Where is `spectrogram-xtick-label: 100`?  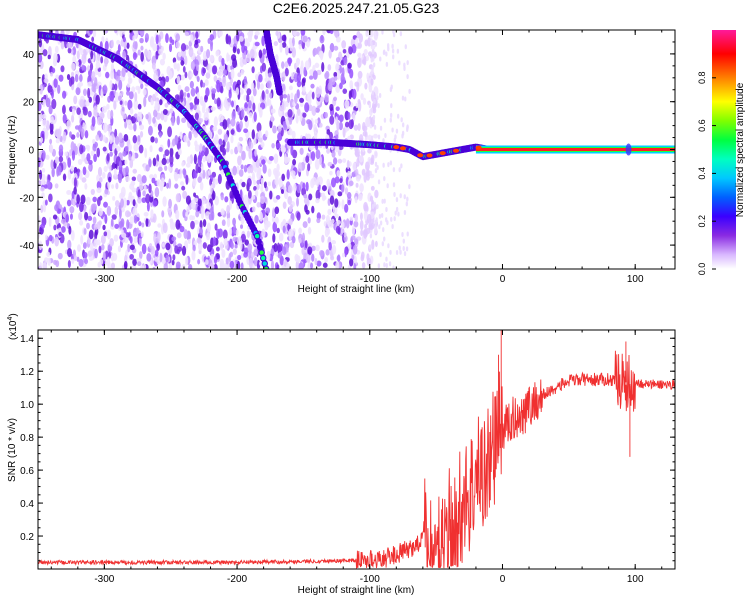
spectrogram-xtick-label: 100 is located at coordinates (635, 279).